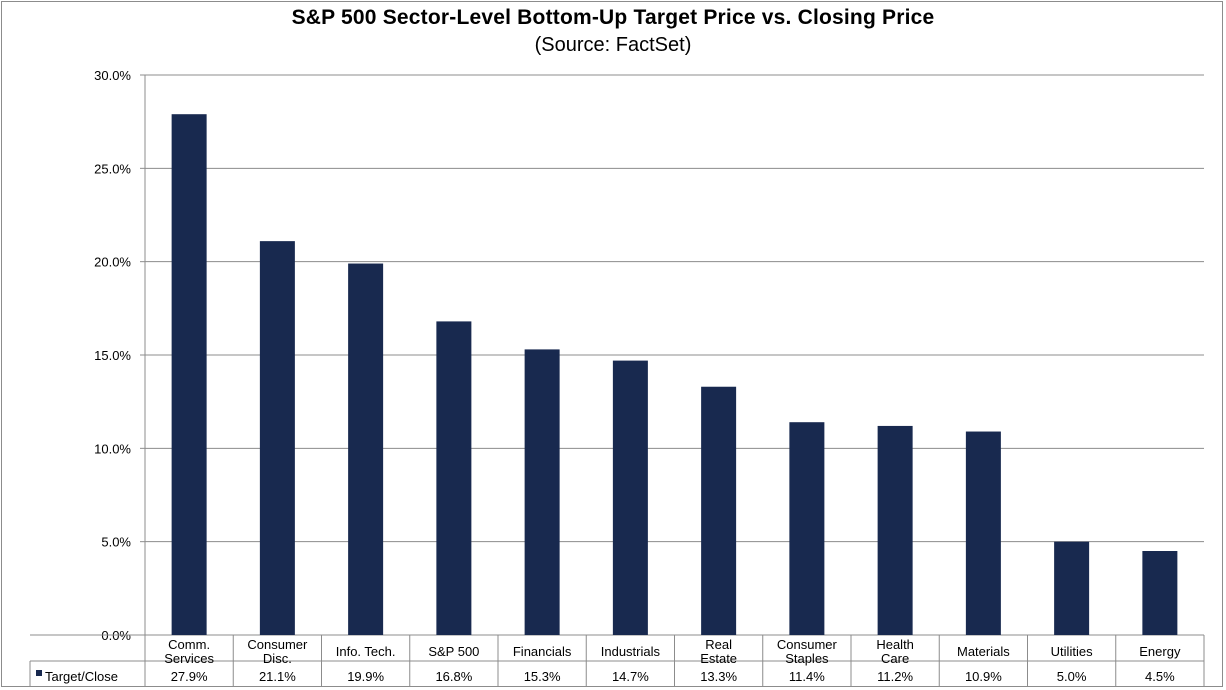  Describe the element at coordinates (189, 651) in the screenshot. I see `x-tick-label: Comm. Services` at that location.